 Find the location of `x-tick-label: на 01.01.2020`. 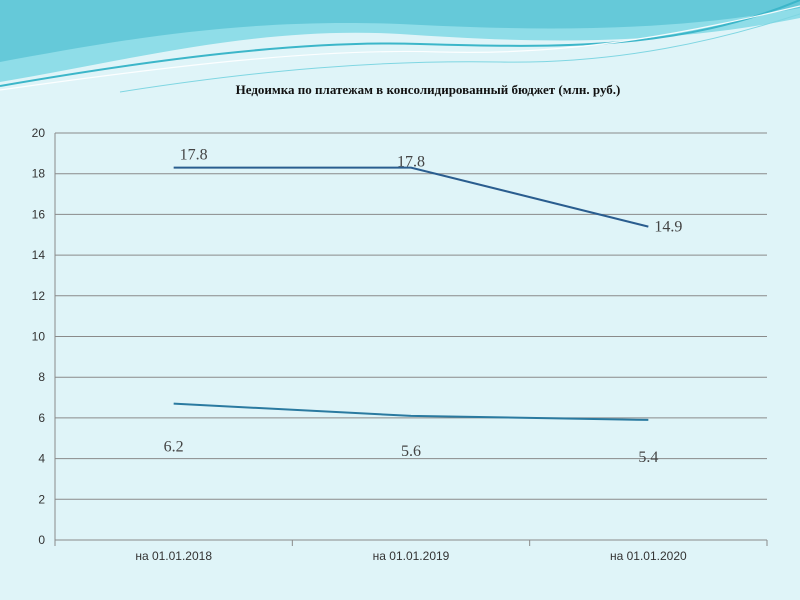

x-tick-label: на 01.01.2020 is located at coordinates (648, 556).